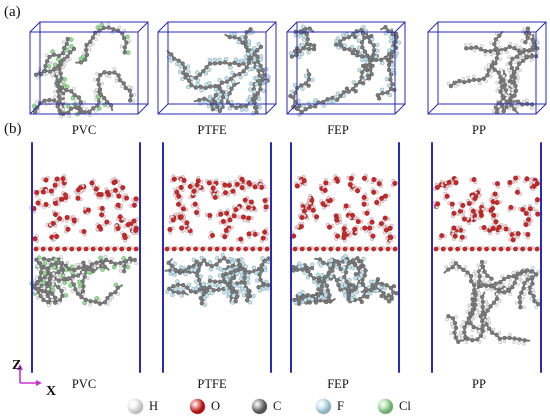 The image size is (550, 418). Describe the element at coordinates (336, 44) in the screenshot. I see `panel-a-fep-carbon-atom` at that location.